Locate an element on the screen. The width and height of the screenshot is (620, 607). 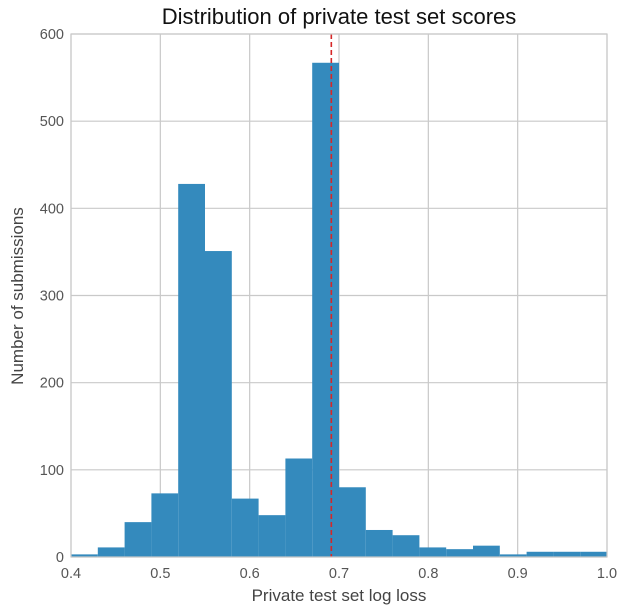
x-tick-labels: 0.4 0.5 0.6 0.7 0.8 0.9 1.0 is located at coordinates (339, 574).